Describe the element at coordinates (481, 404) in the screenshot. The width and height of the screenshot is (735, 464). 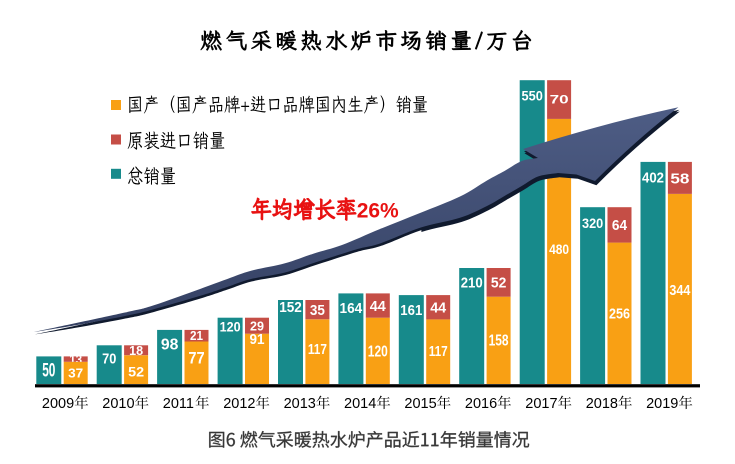
I see `svg-text: 2016` at that location.